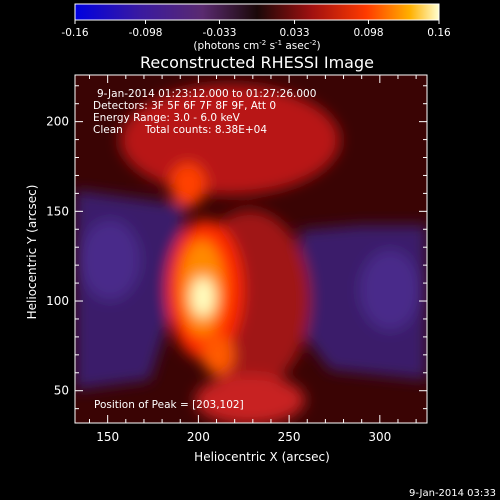 The width and height of the screenshot is (500, 500). What do you see at coordinates (250, 399) in the screenshot?
I see `emission-lower` at bounding box center [250, 399].